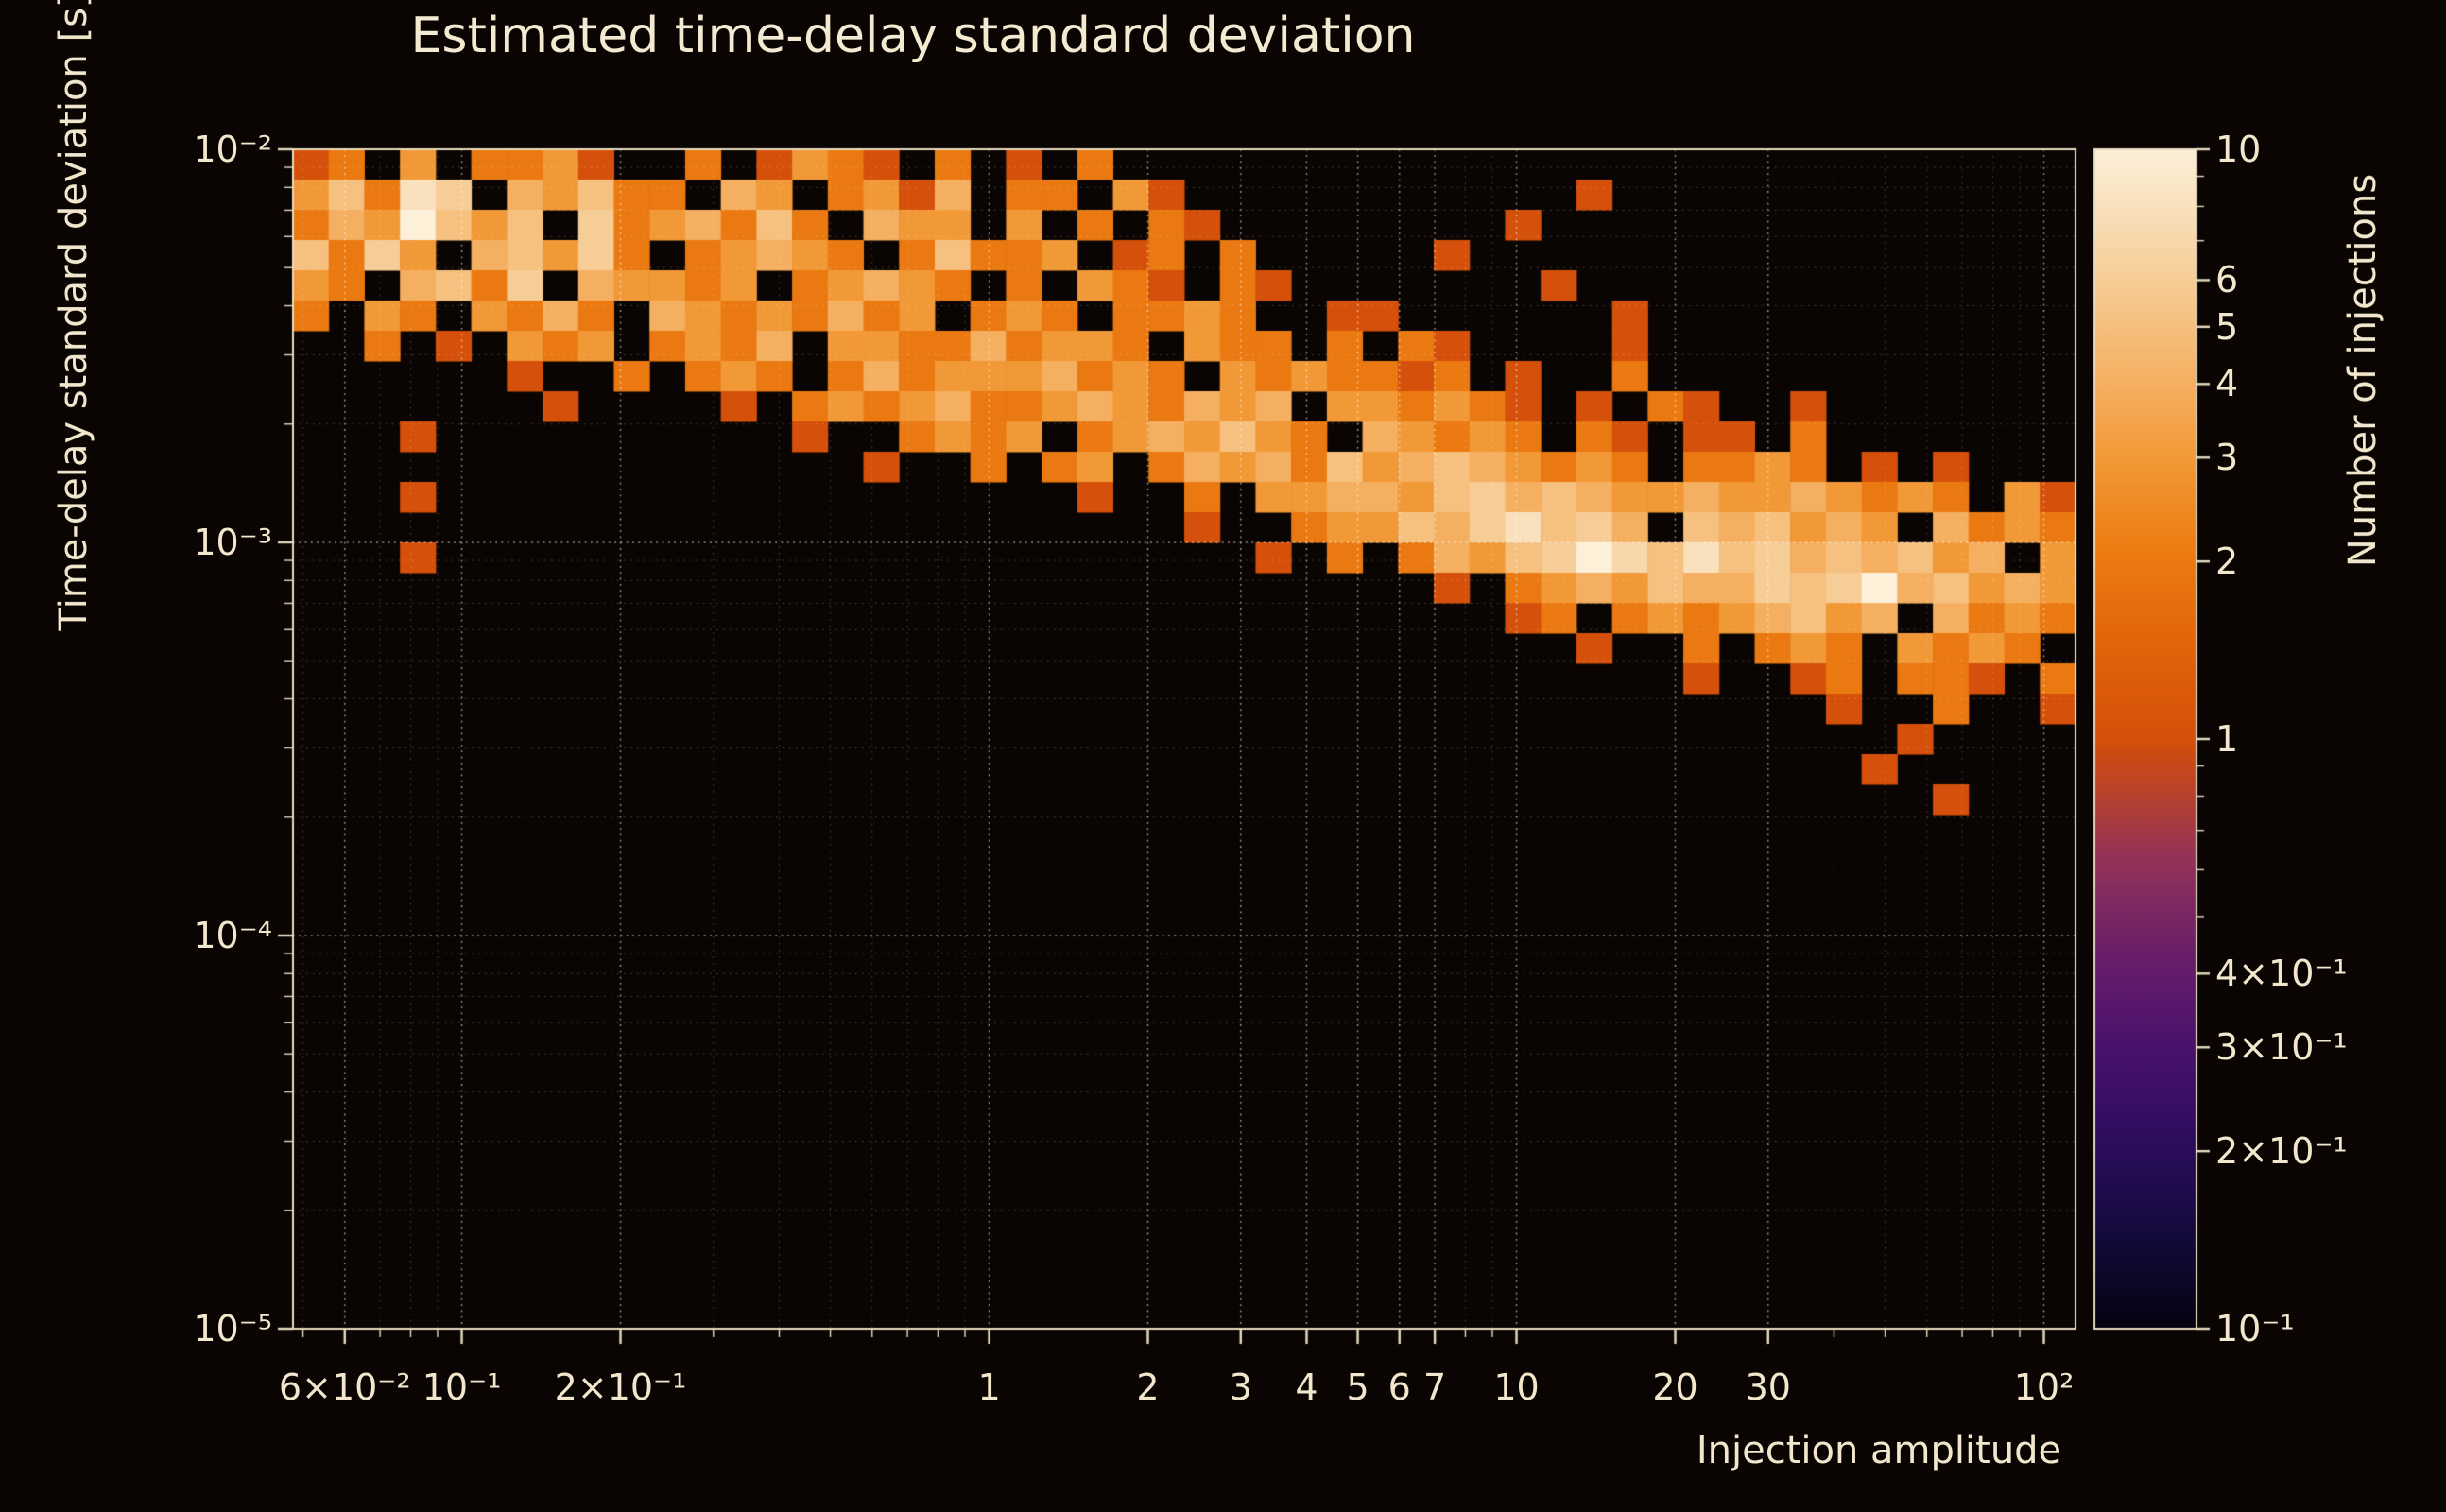  Describe the element at coordinates (233, 1328) in the screenshot. I see `y-tick-label: 10⁻⁵` at that location.